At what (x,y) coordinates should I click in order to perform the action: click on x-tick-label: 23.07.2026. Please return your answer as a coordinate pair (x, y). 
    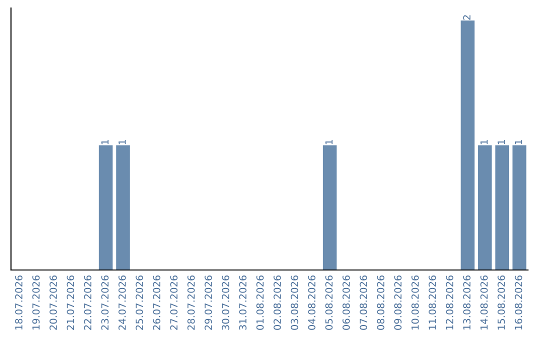
    Looking at the image, I should click on (105, 302).